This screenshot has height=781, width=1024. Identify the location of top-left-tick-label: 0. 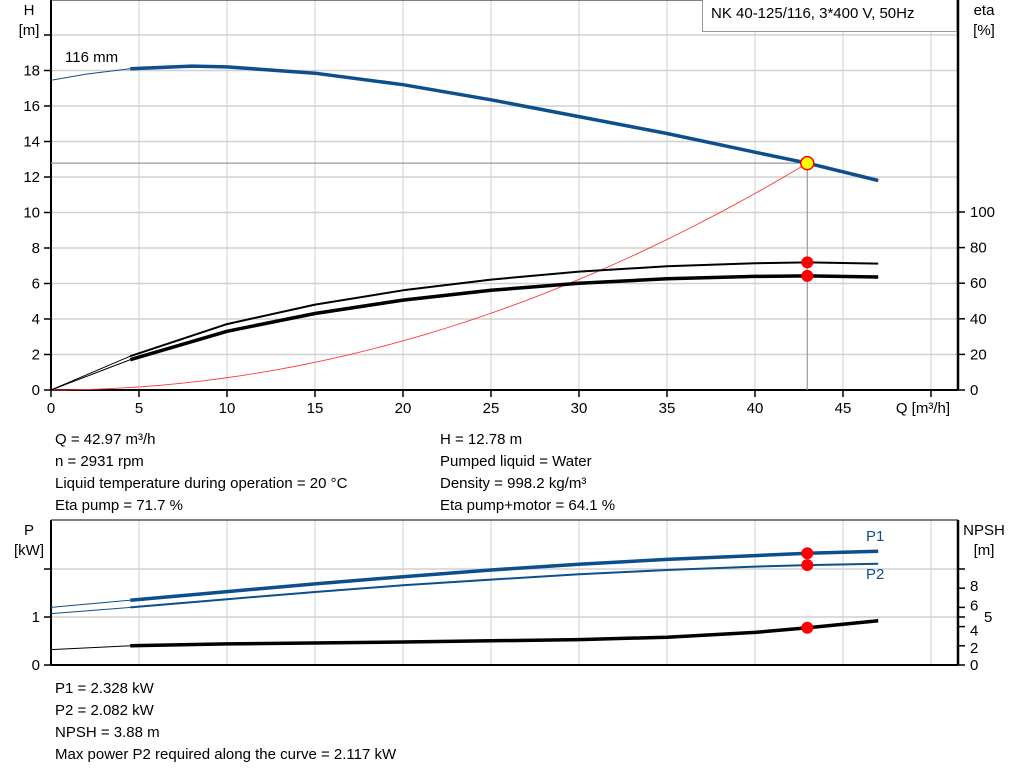
(36, 390).